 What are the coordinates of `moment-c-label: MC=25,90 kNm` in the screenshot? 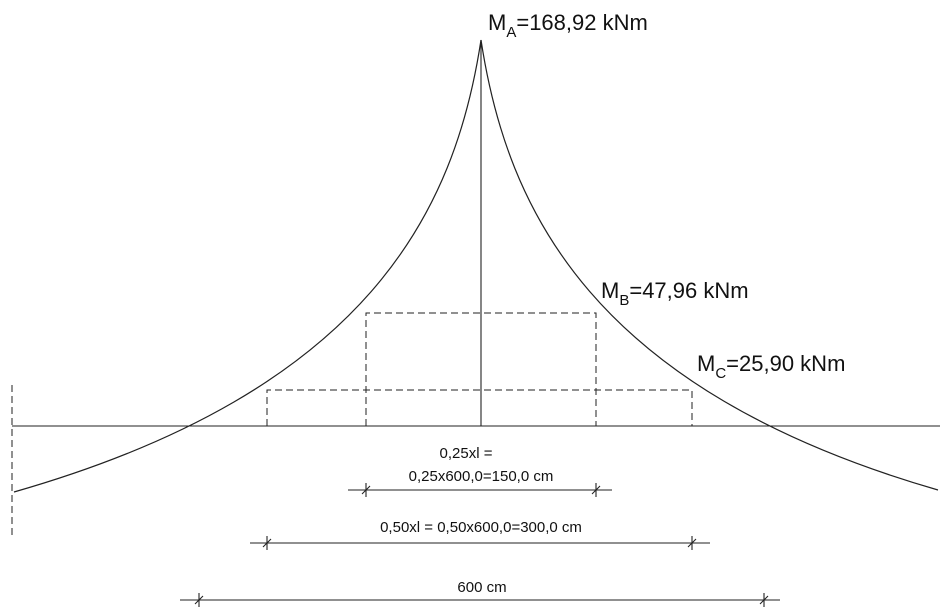 It's located at (771, 366).